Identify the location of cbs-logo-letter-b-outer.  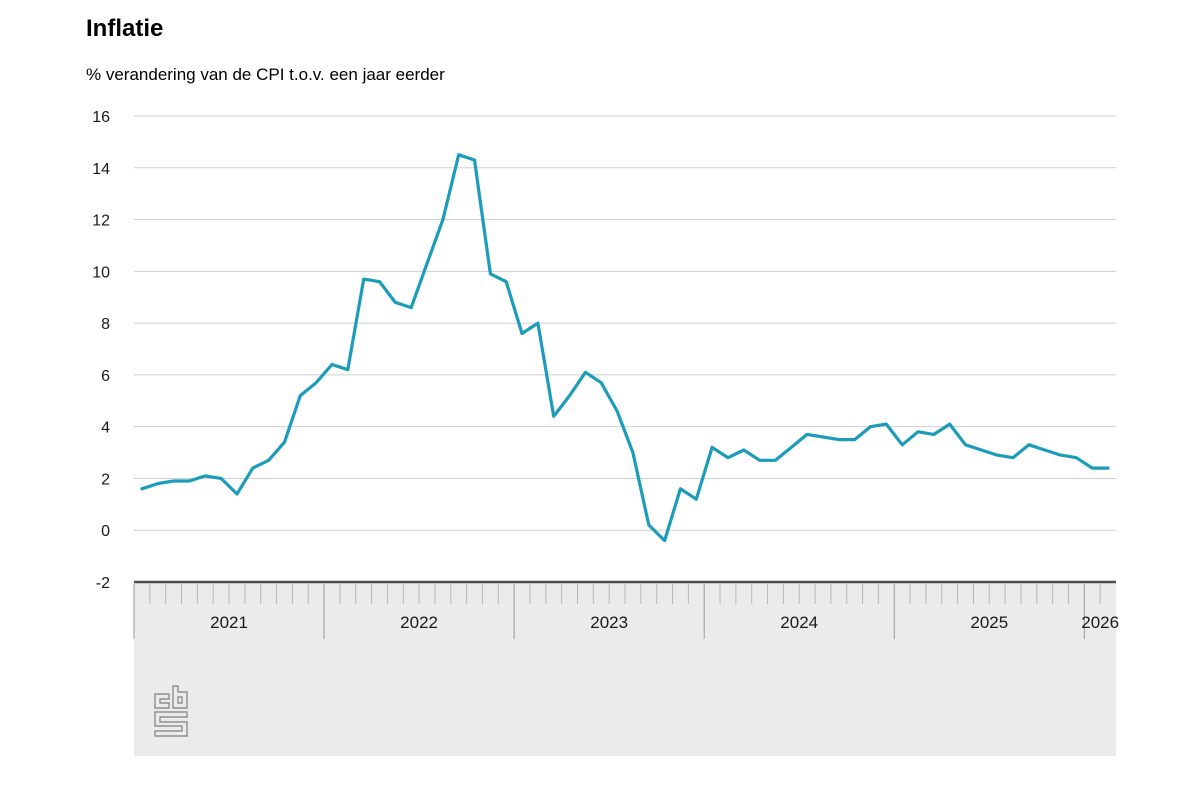
(180, 697).